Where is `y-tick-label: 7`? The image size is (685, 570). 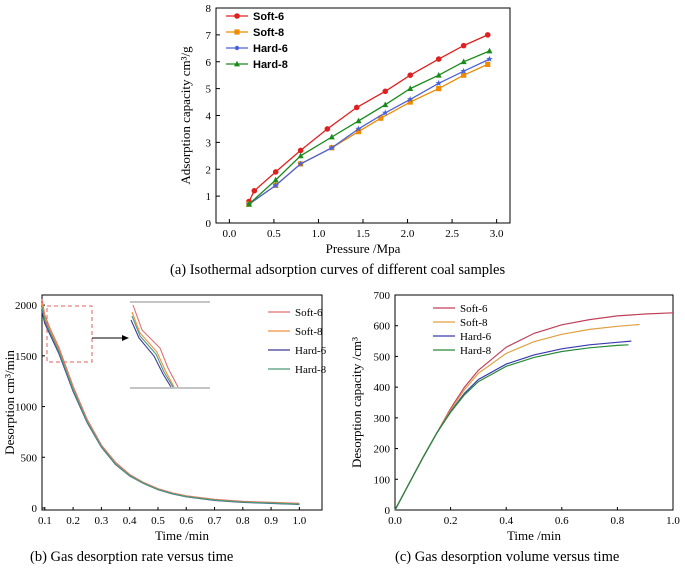 y-tick-label: 7 is located at coordinates (209, 36).